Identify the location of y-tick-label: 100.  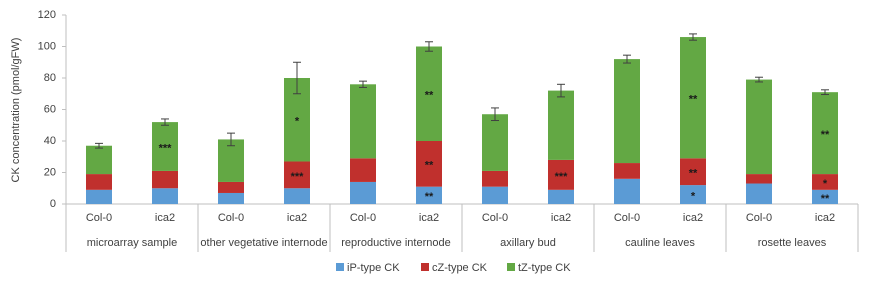
(47, 46).